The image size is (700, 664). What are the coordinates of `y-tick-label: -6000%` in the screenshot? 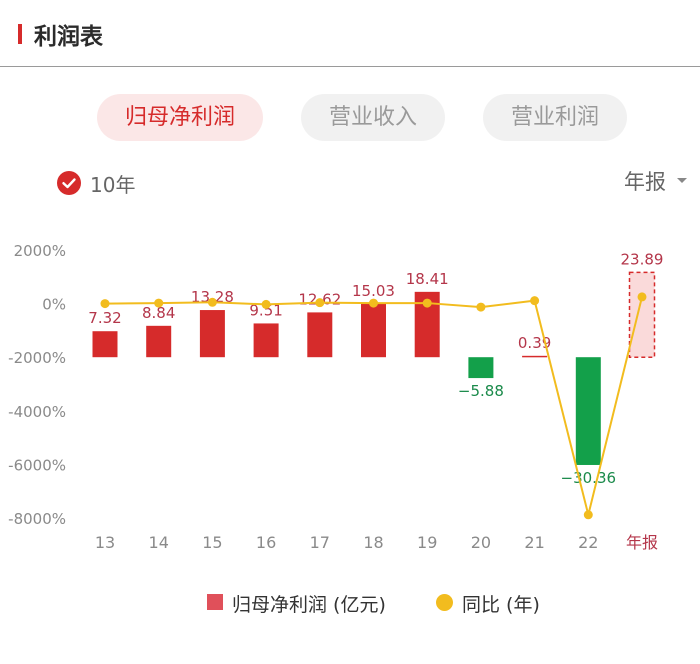 It's located at (37, 465).